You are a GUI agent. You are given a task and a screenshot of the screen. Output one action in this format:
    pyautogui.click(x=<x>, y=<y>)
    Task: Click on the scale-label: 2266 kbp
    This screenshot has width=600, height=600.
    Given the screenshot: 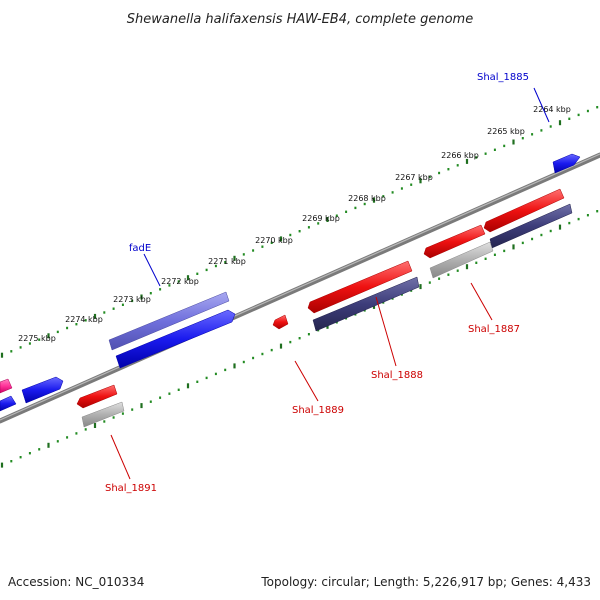 What is the action you would take?
    pyautogui.click(x=460, y=155)
    